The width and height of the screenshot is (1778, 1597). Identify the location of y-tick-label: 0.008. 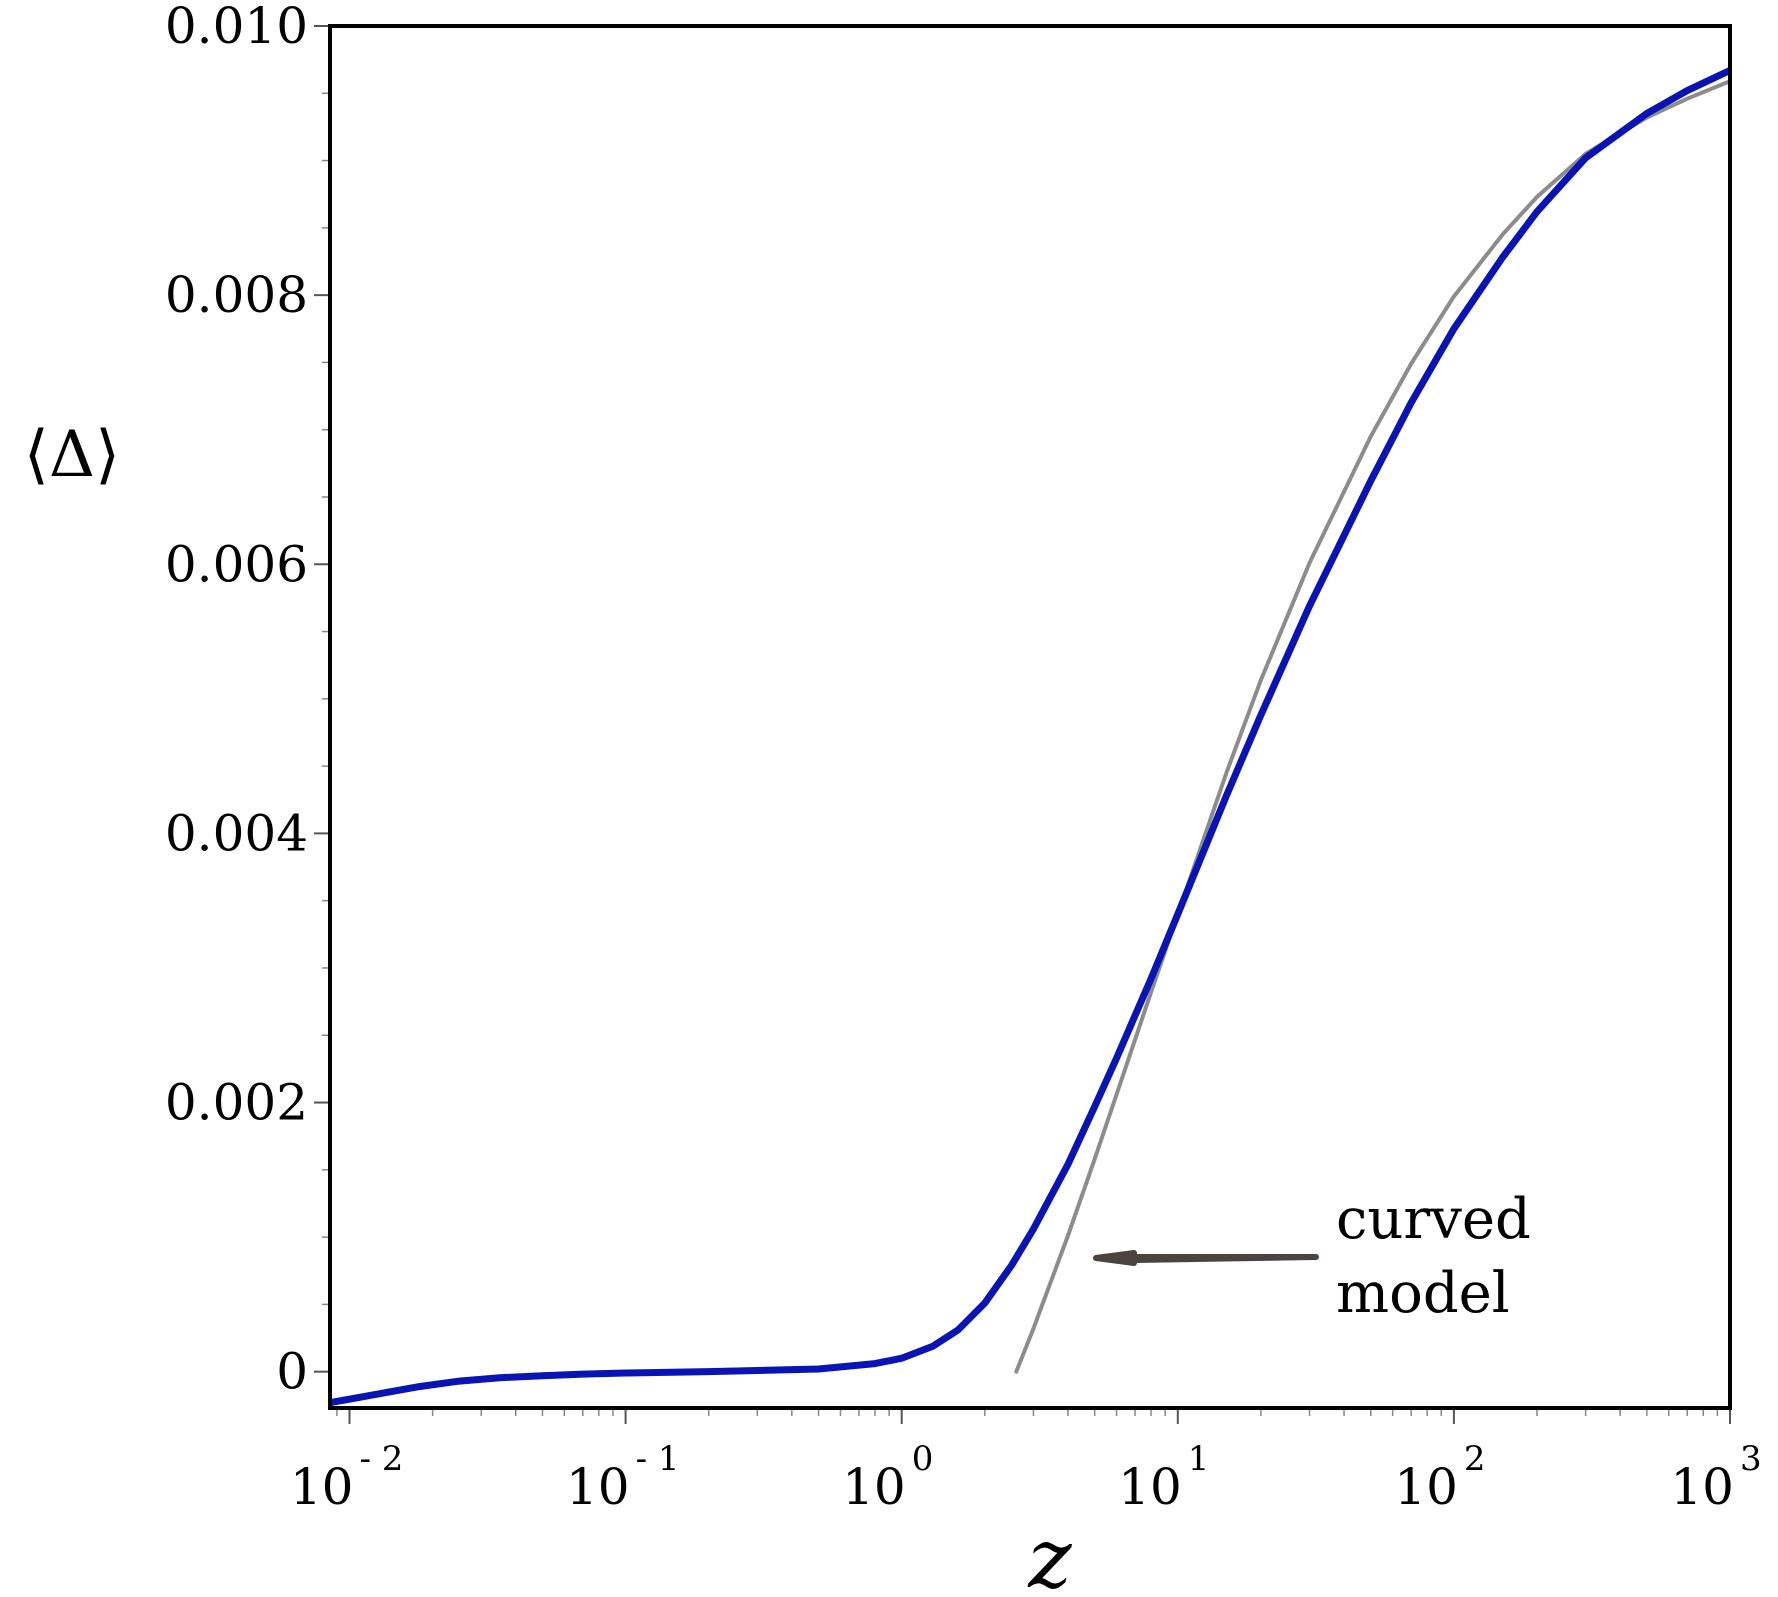
(236, 295).